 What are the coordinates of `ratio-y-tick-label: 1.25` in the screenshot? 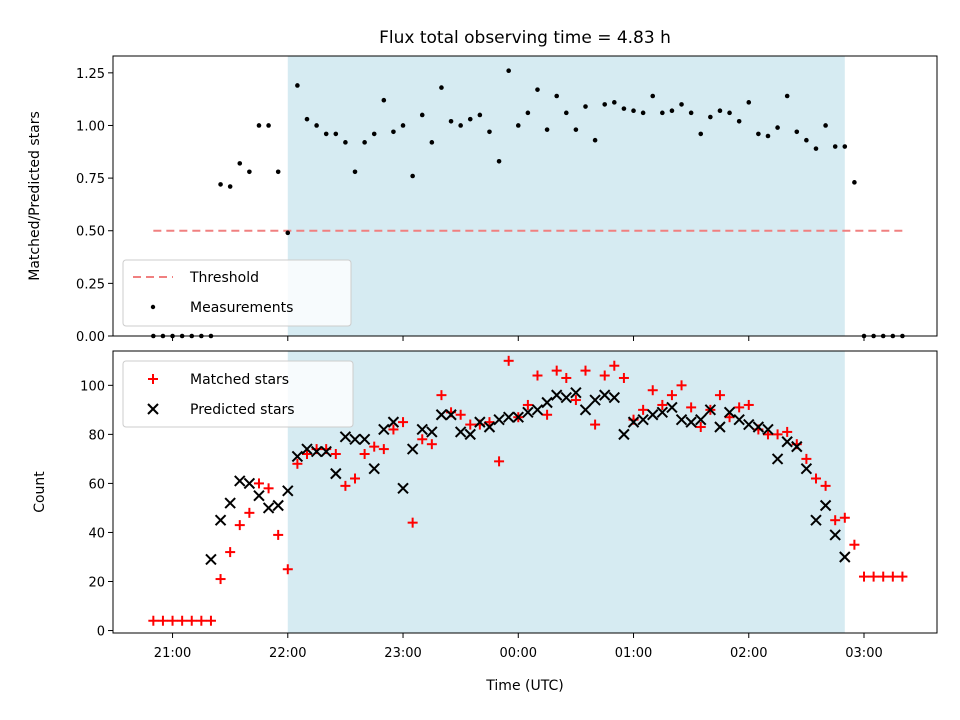 It's located at (90, 74).